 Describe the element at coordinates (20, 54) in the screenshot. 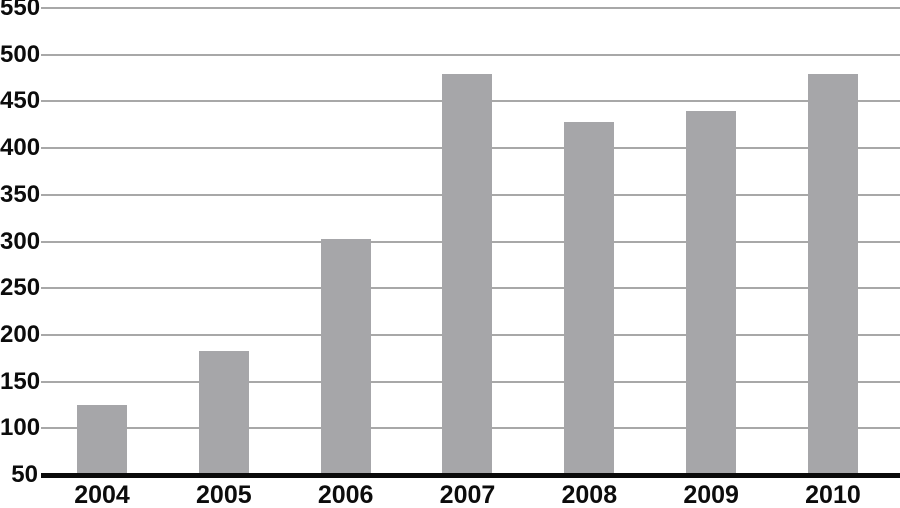

I see `y-axis-tick-label: 500` at that location.